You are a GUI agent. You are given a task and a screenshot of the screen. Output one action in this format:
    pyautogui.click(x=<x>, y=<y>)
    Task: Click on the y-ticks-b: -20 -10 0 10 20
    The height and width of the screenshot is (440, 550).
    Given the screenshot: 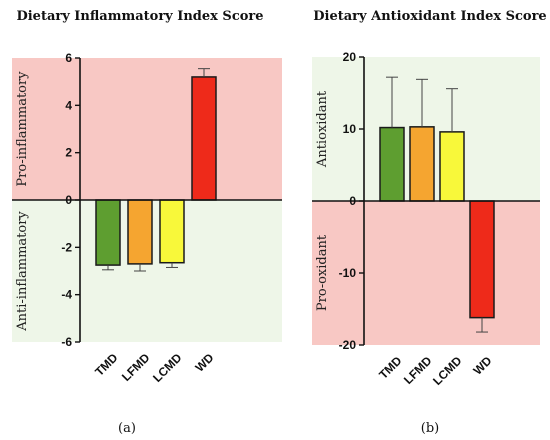 What is the action you would take?
    pyautogui.click(x=351, y=201)
    